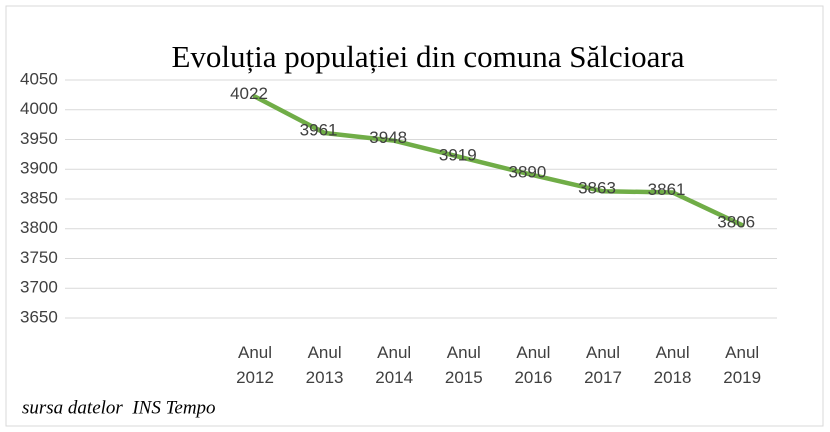 Image resolution: width=830 pixels, height=432 pixels. Describe the element at coordinates (388, 137) in the screenshot. I see `data-label: 3948` at that location.